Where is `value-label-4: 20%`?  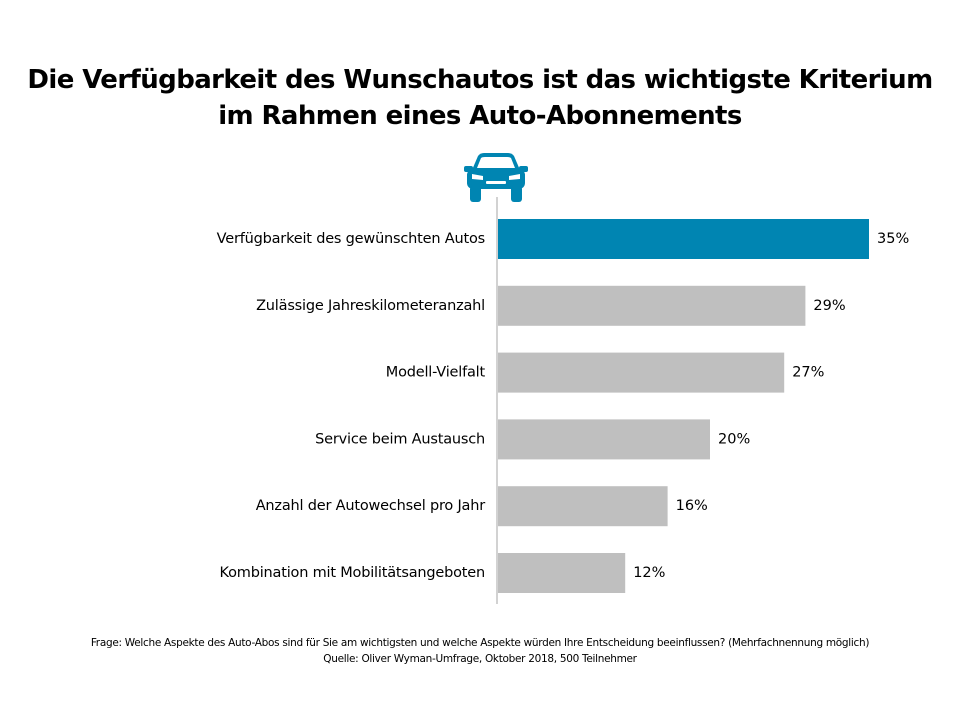 value-label-4: 20% is located at coordinates (734, 439).